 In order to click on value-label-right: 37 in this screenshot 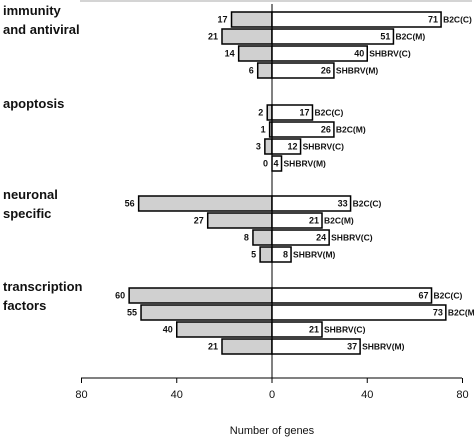, I will do `click(352, 347)`.